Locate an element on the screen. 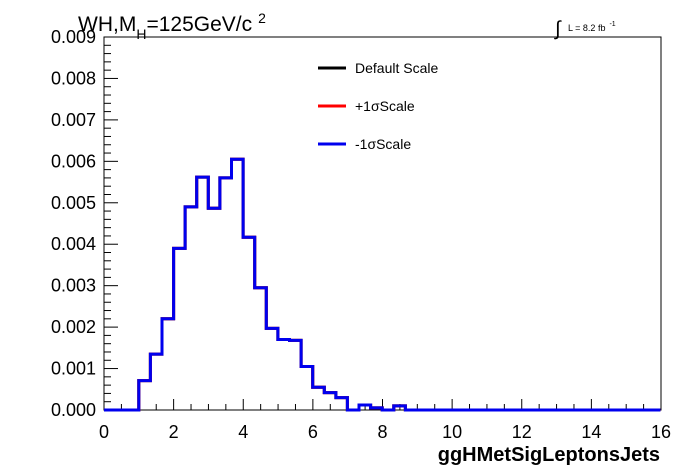 Image resolution: width=696 pixels, height=472 pixels. lumi-integral-sign: ∫ is located at coordinates (558, 29).